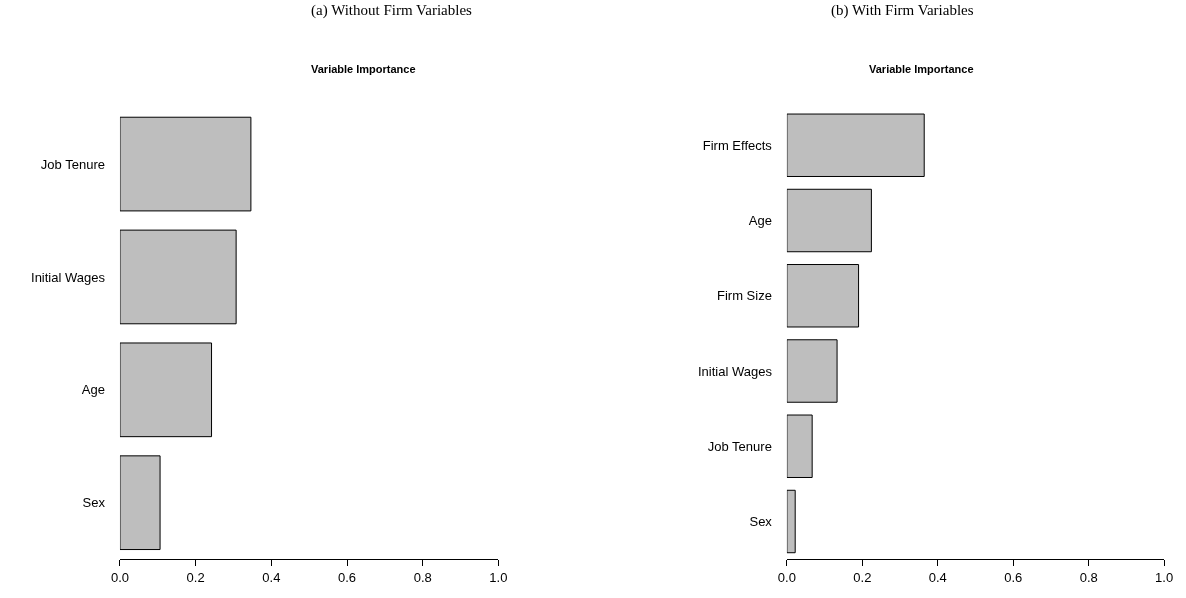 Image resolution: width=1186 pixels, height=598 pixels. I want to click on y-tick-label: Firm Effects, so click(737, 145).